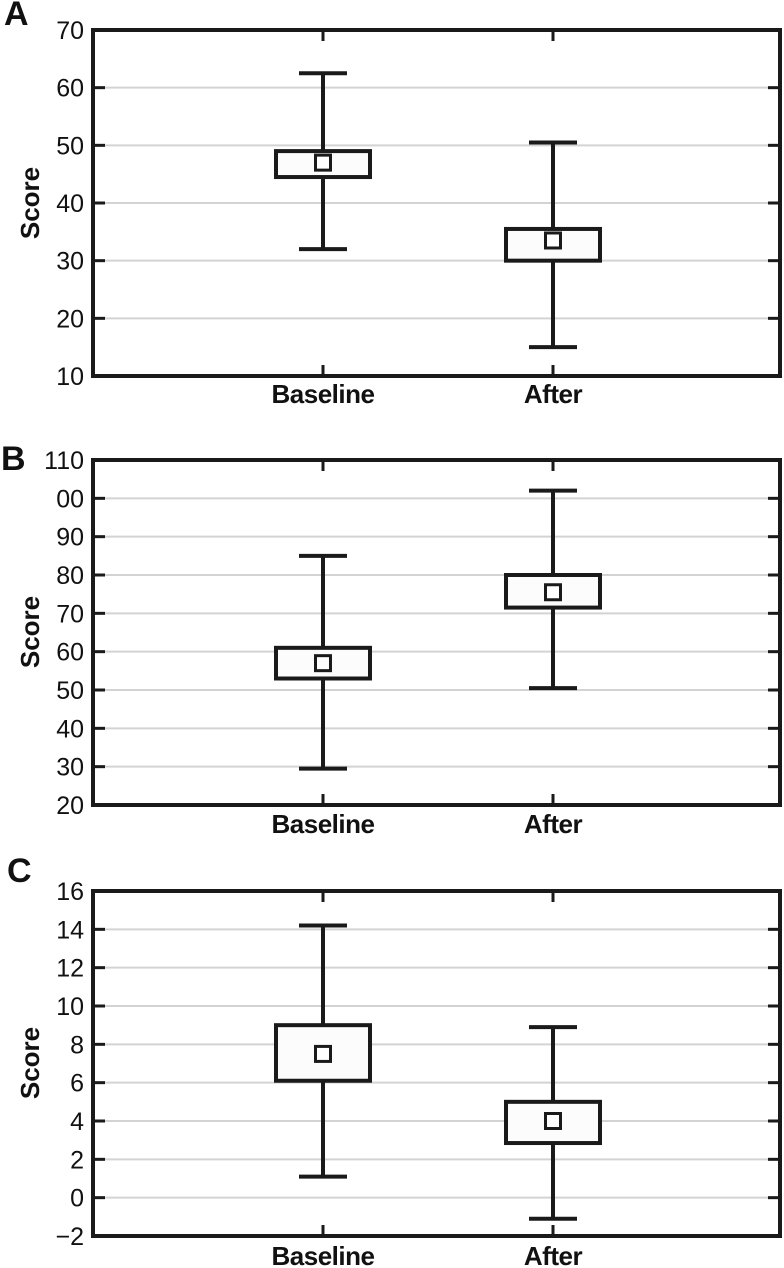 The height and width of the screenshot is (1268, 784). I want to click on panel-label-c: C, so click(19, 871).